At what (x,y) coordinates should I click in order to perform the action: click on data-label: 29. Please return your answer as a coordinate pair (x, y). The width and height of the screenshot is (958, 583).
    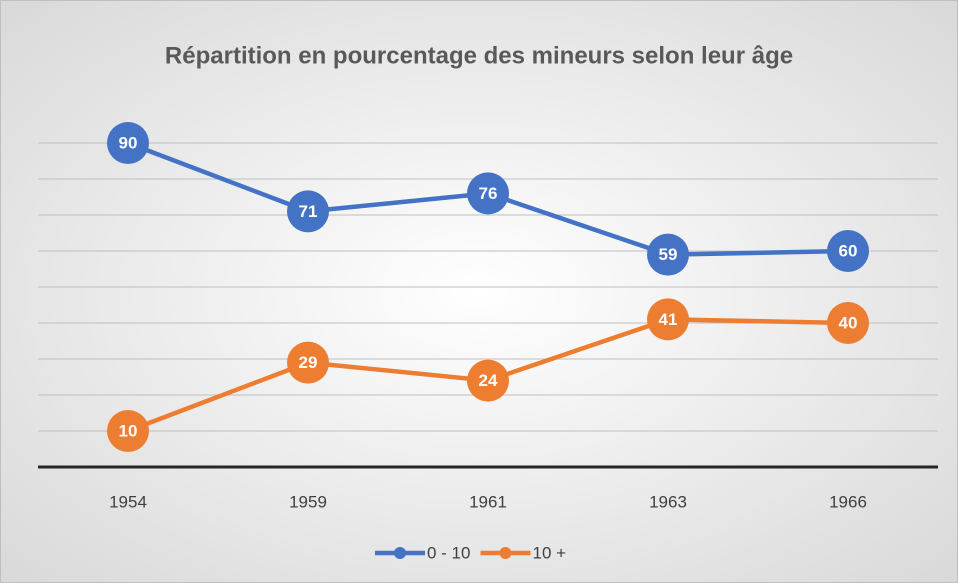
    Looking at the image, I should click on (308, 362).